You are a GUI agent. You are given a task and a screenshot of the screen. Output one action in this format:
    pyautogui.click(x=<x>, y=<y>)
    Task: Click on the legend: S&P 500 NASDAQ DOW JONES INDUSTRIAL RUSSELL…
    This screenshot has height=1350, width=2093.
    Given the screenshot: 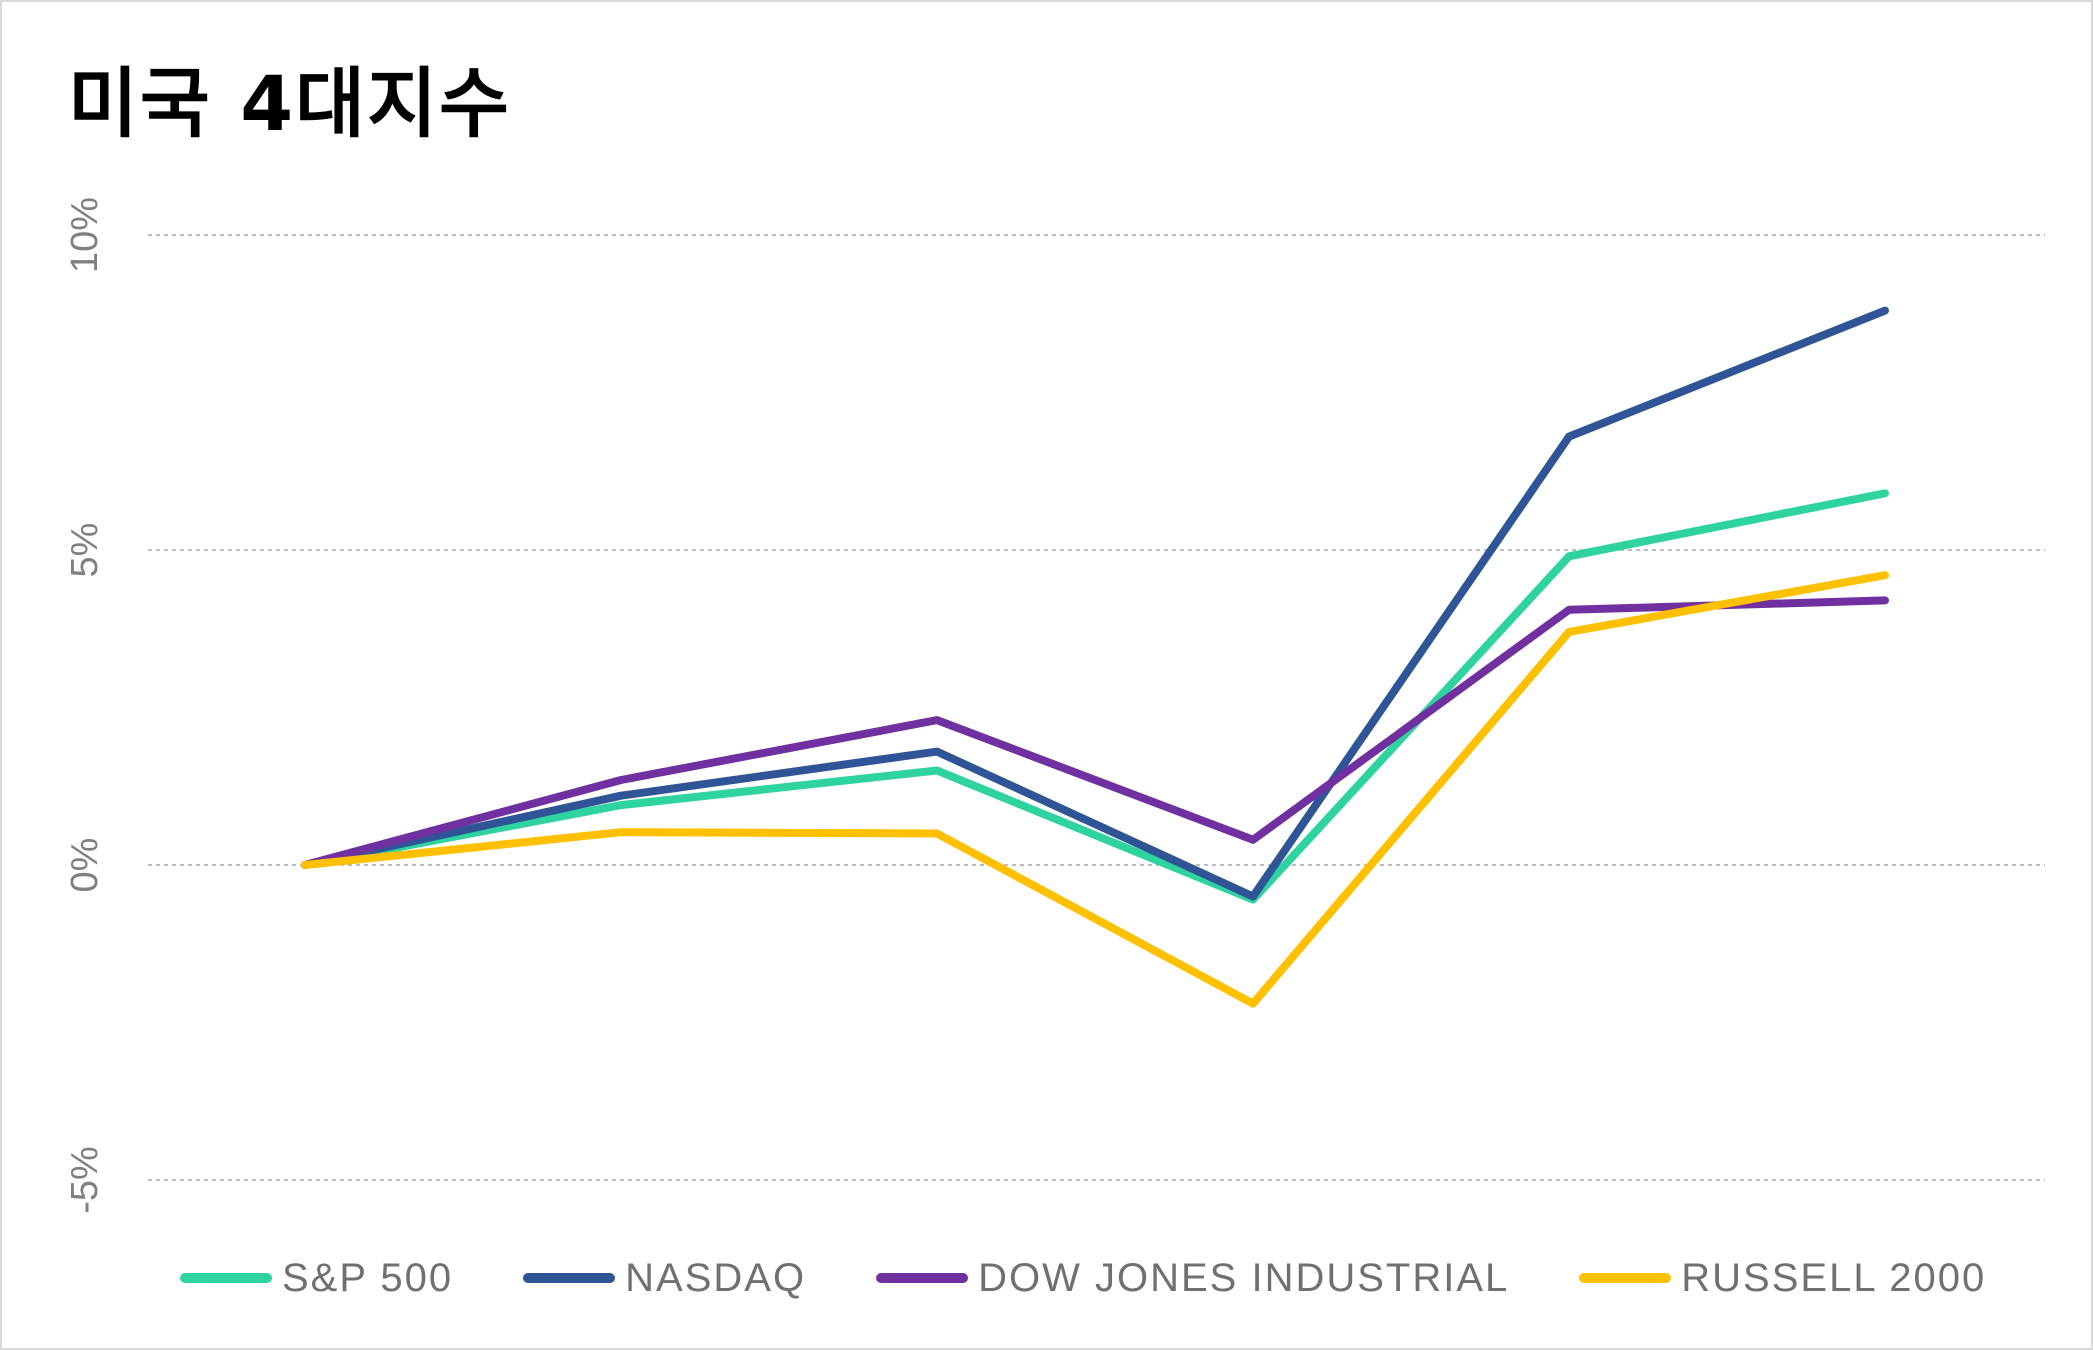 What is the action you would take?
    pyautogui.click(x=1083, y=1278)
    